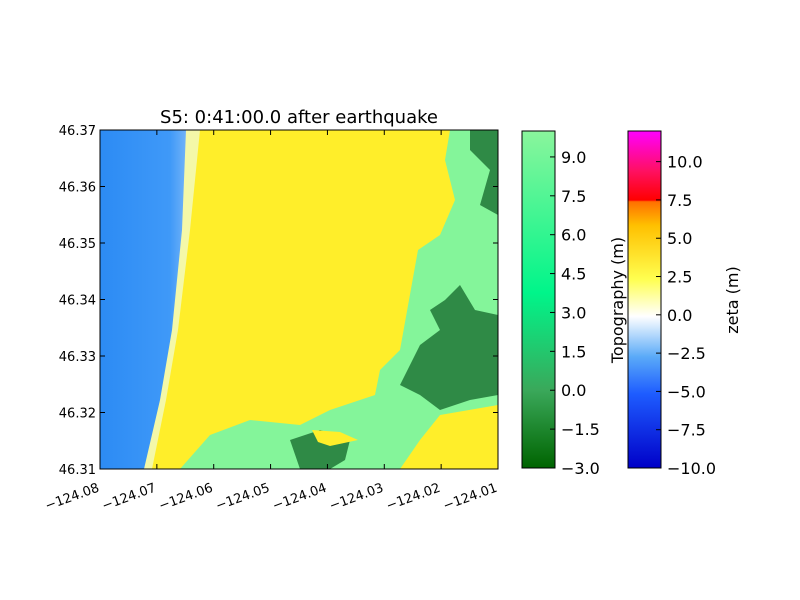 The width and height of the screenshot is (800, 600). I want to click on colorbar-tick-label: 5.0, so click(679, 238).